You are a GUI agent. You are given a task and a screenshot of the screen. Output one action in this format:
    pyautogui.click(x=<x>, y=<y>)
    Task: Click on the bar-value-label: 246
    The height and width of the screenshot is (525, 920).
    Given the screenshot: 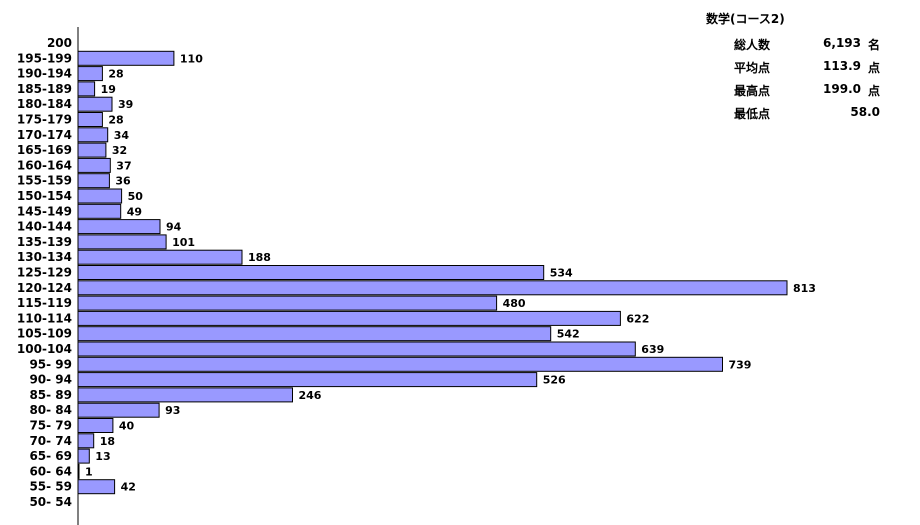 What is the action you would take?
    pyautogui.click(x=310, y=395)
    